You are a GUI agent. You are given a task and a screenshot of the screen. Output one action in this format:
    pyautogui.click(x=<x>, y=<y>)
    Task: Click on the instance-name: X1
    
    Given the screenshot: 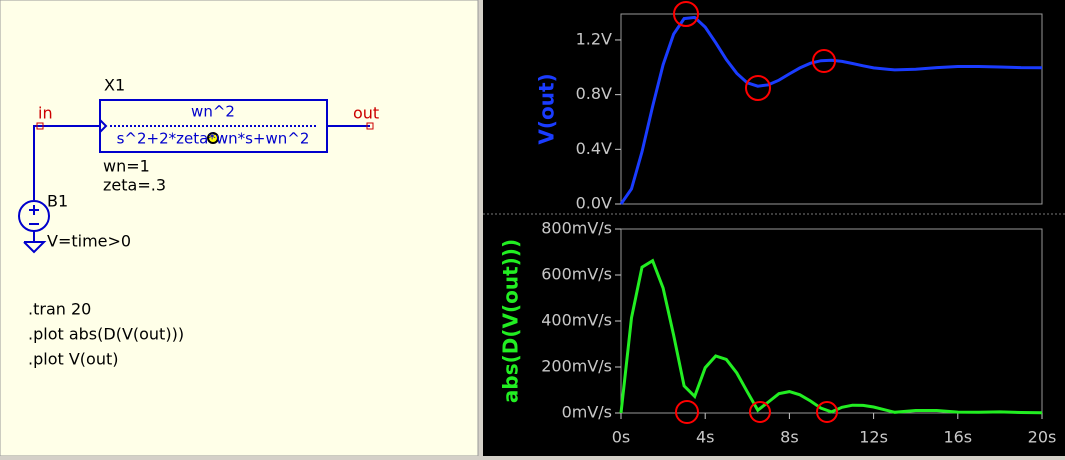 What is the action you would take?
    pyautogui.click(x=114, y=85)
    